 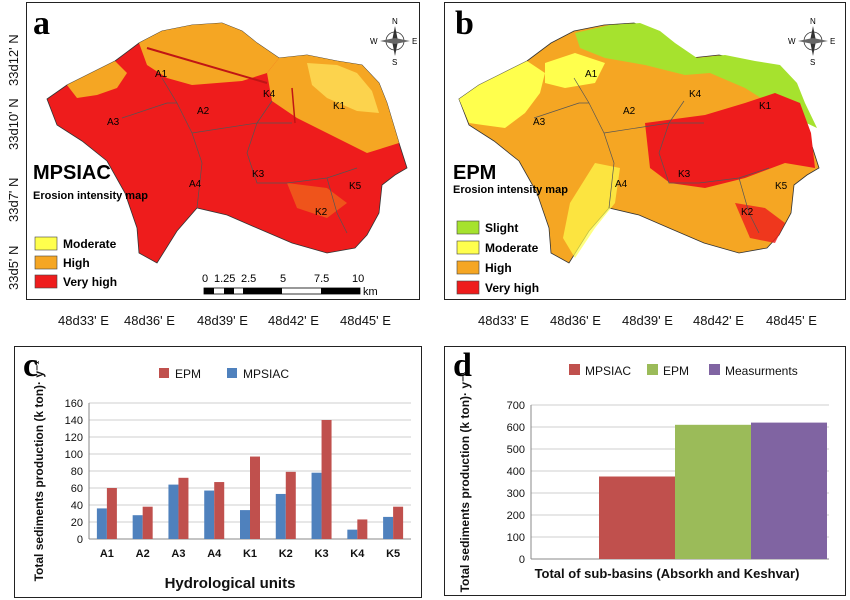 What do you see at coordinates (684, 174) in the screenshot?
I see `unit-label-b-k3: K3` at bounding box center [684, 174].